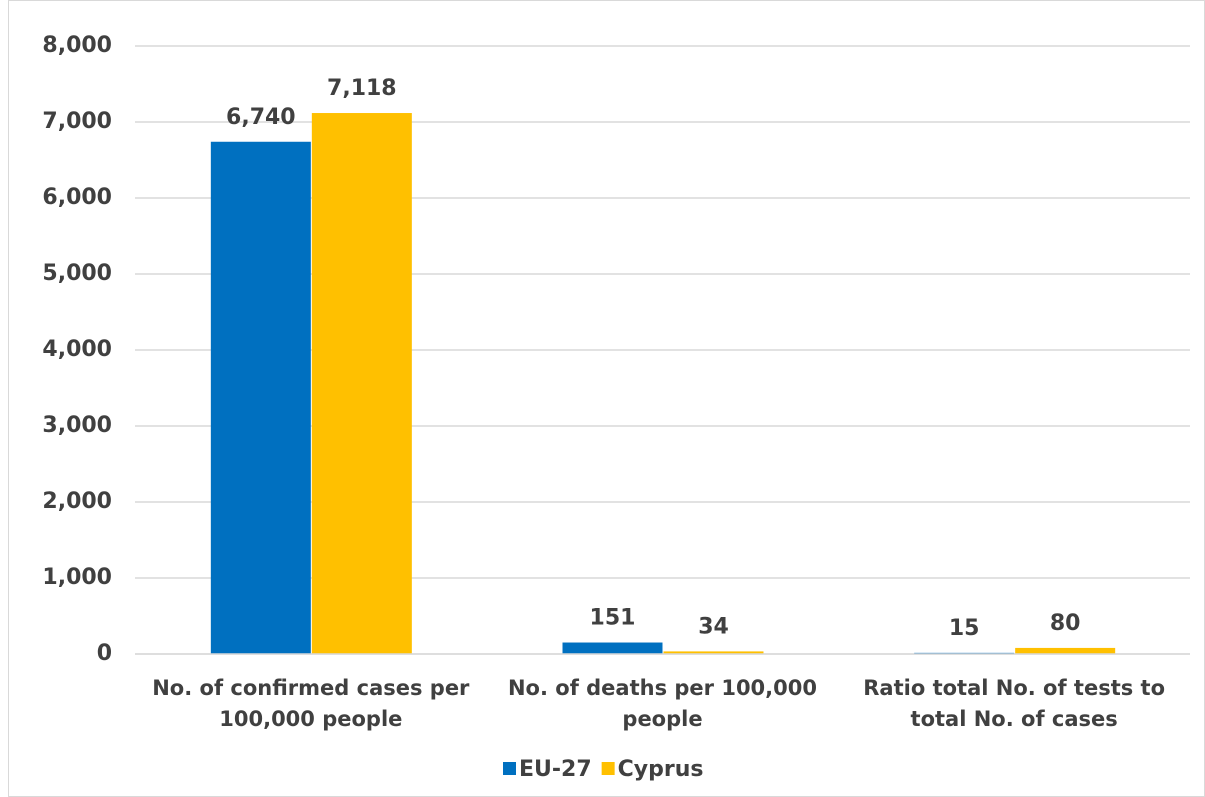  Describe the element at coordinates (77, 273) in the screenshot. I see `y-tick-label: 5,000` at that location.